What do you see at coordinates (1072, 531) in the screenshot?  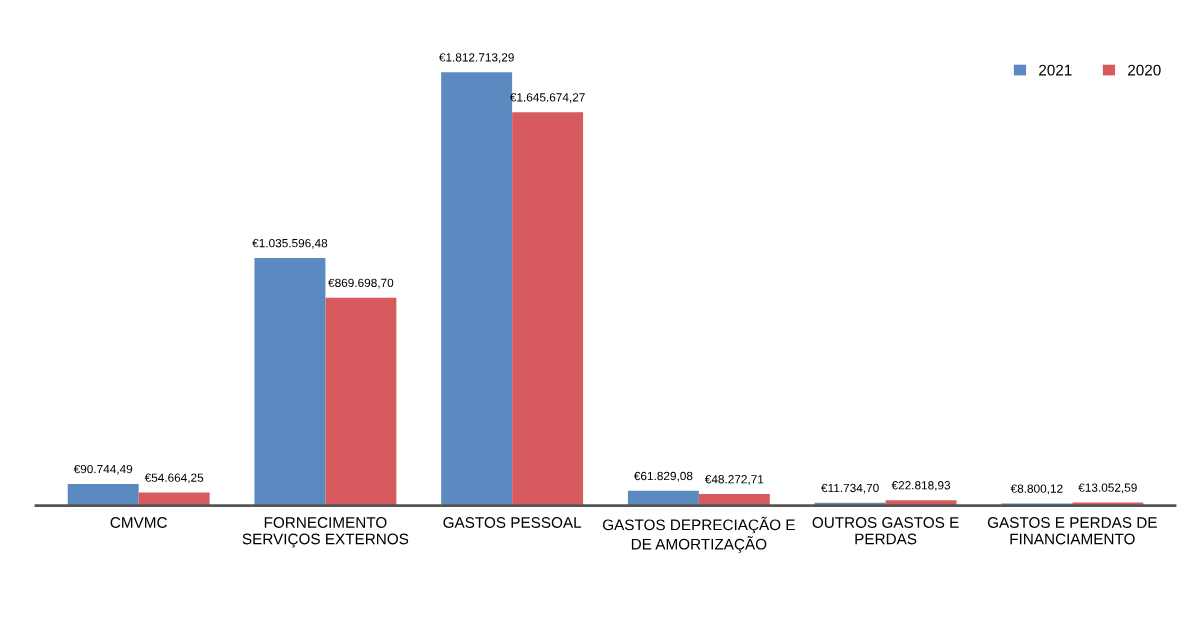 I see `x-tick-label: GASTOS E PERDAS DE FINANCIAMENTO` at bounding box center [1072, 531].